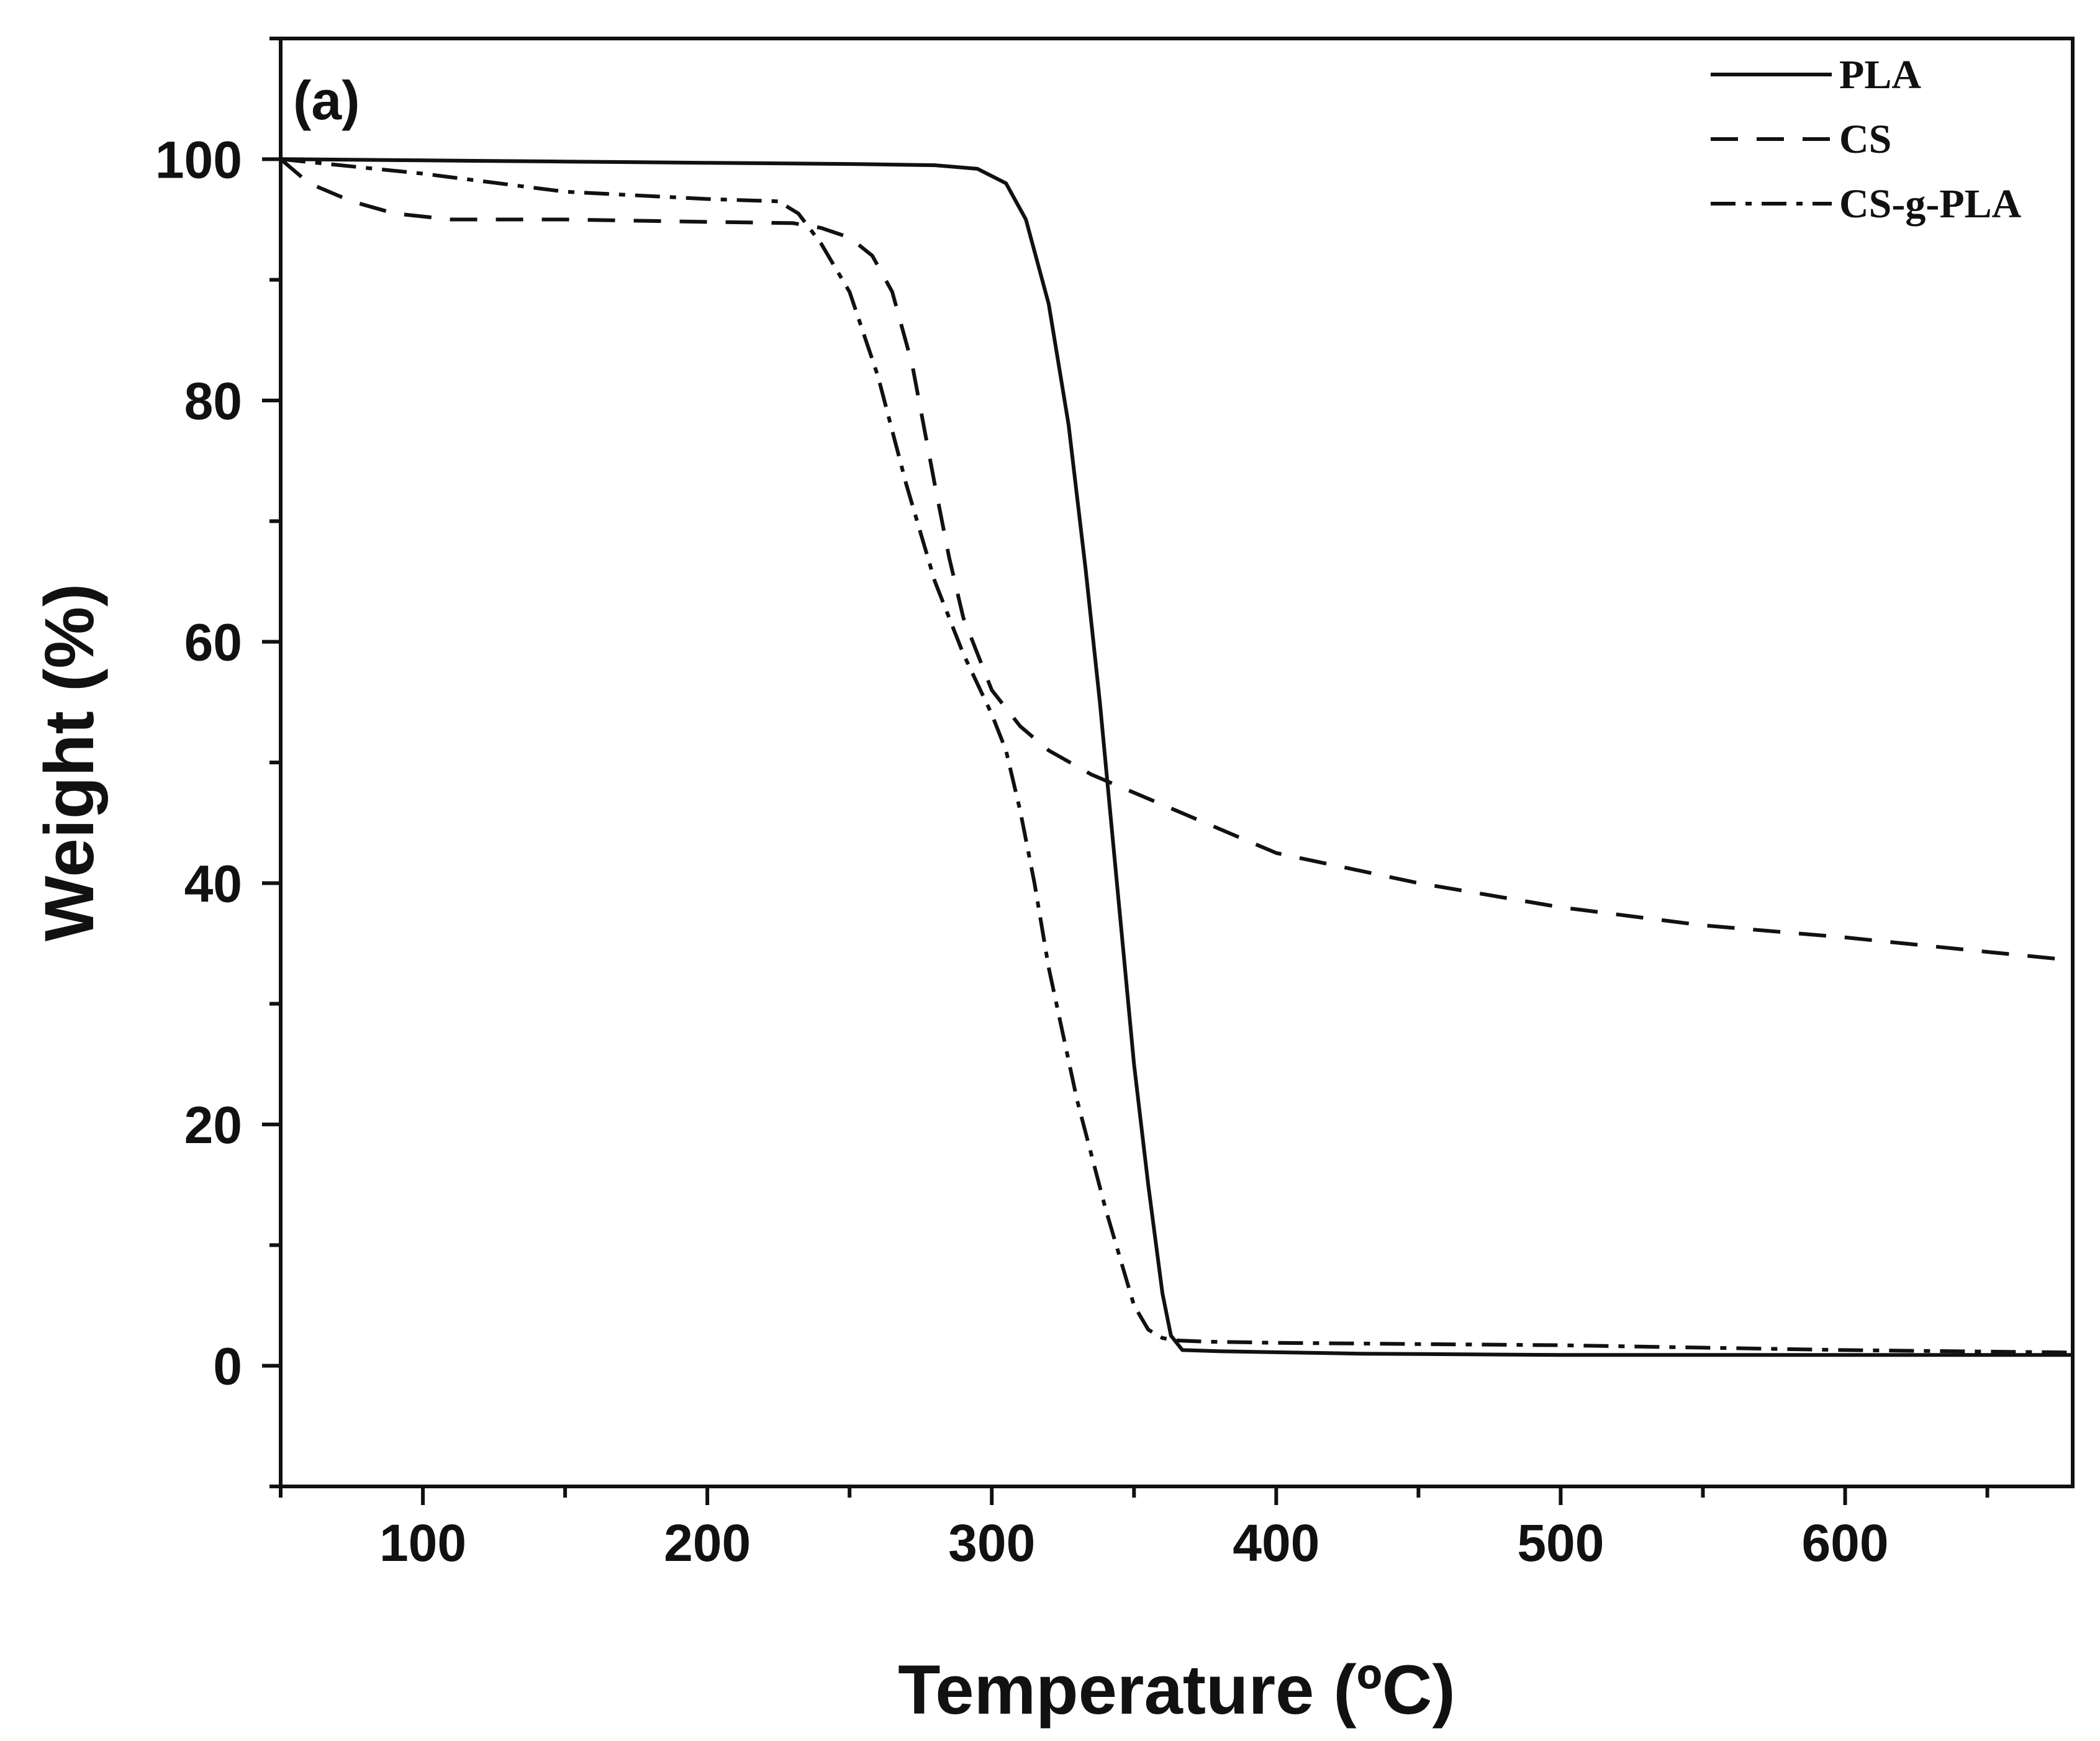 This screenshot has height=1741, width=2100. I want to click on x-tick-label: 300, so click(991, 1543).